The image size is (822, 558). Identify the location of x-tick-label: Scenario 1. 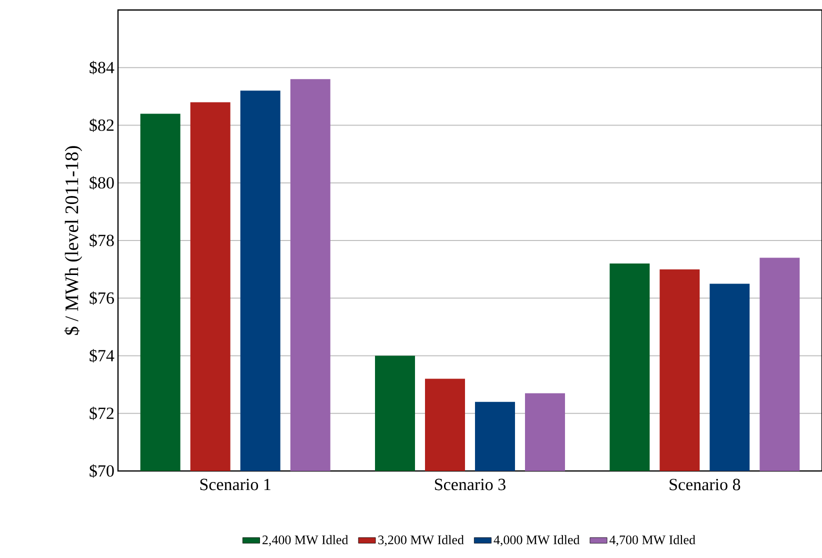
(235, 484).